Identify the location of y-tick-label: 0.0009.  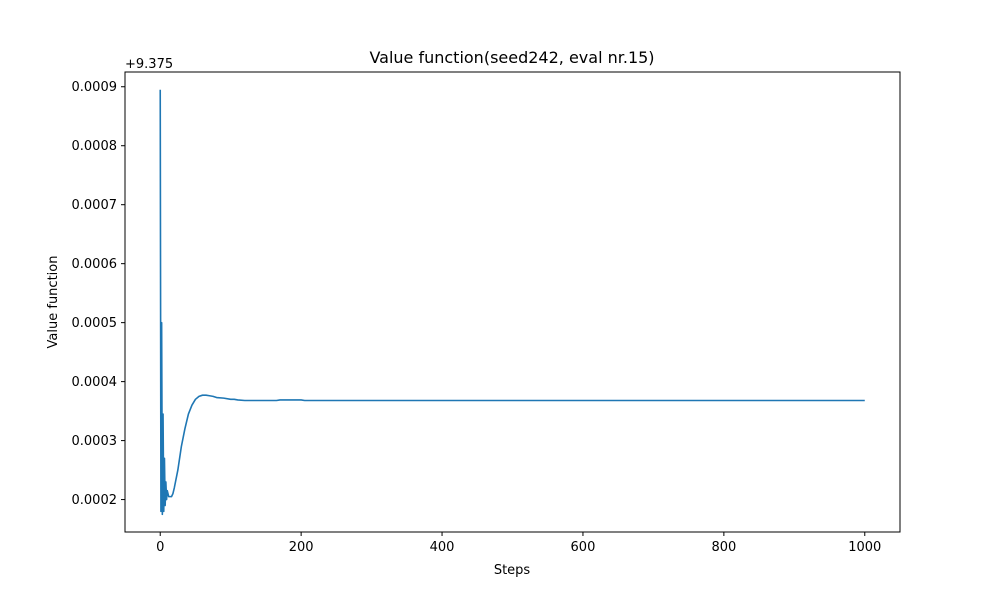
(95, 87).